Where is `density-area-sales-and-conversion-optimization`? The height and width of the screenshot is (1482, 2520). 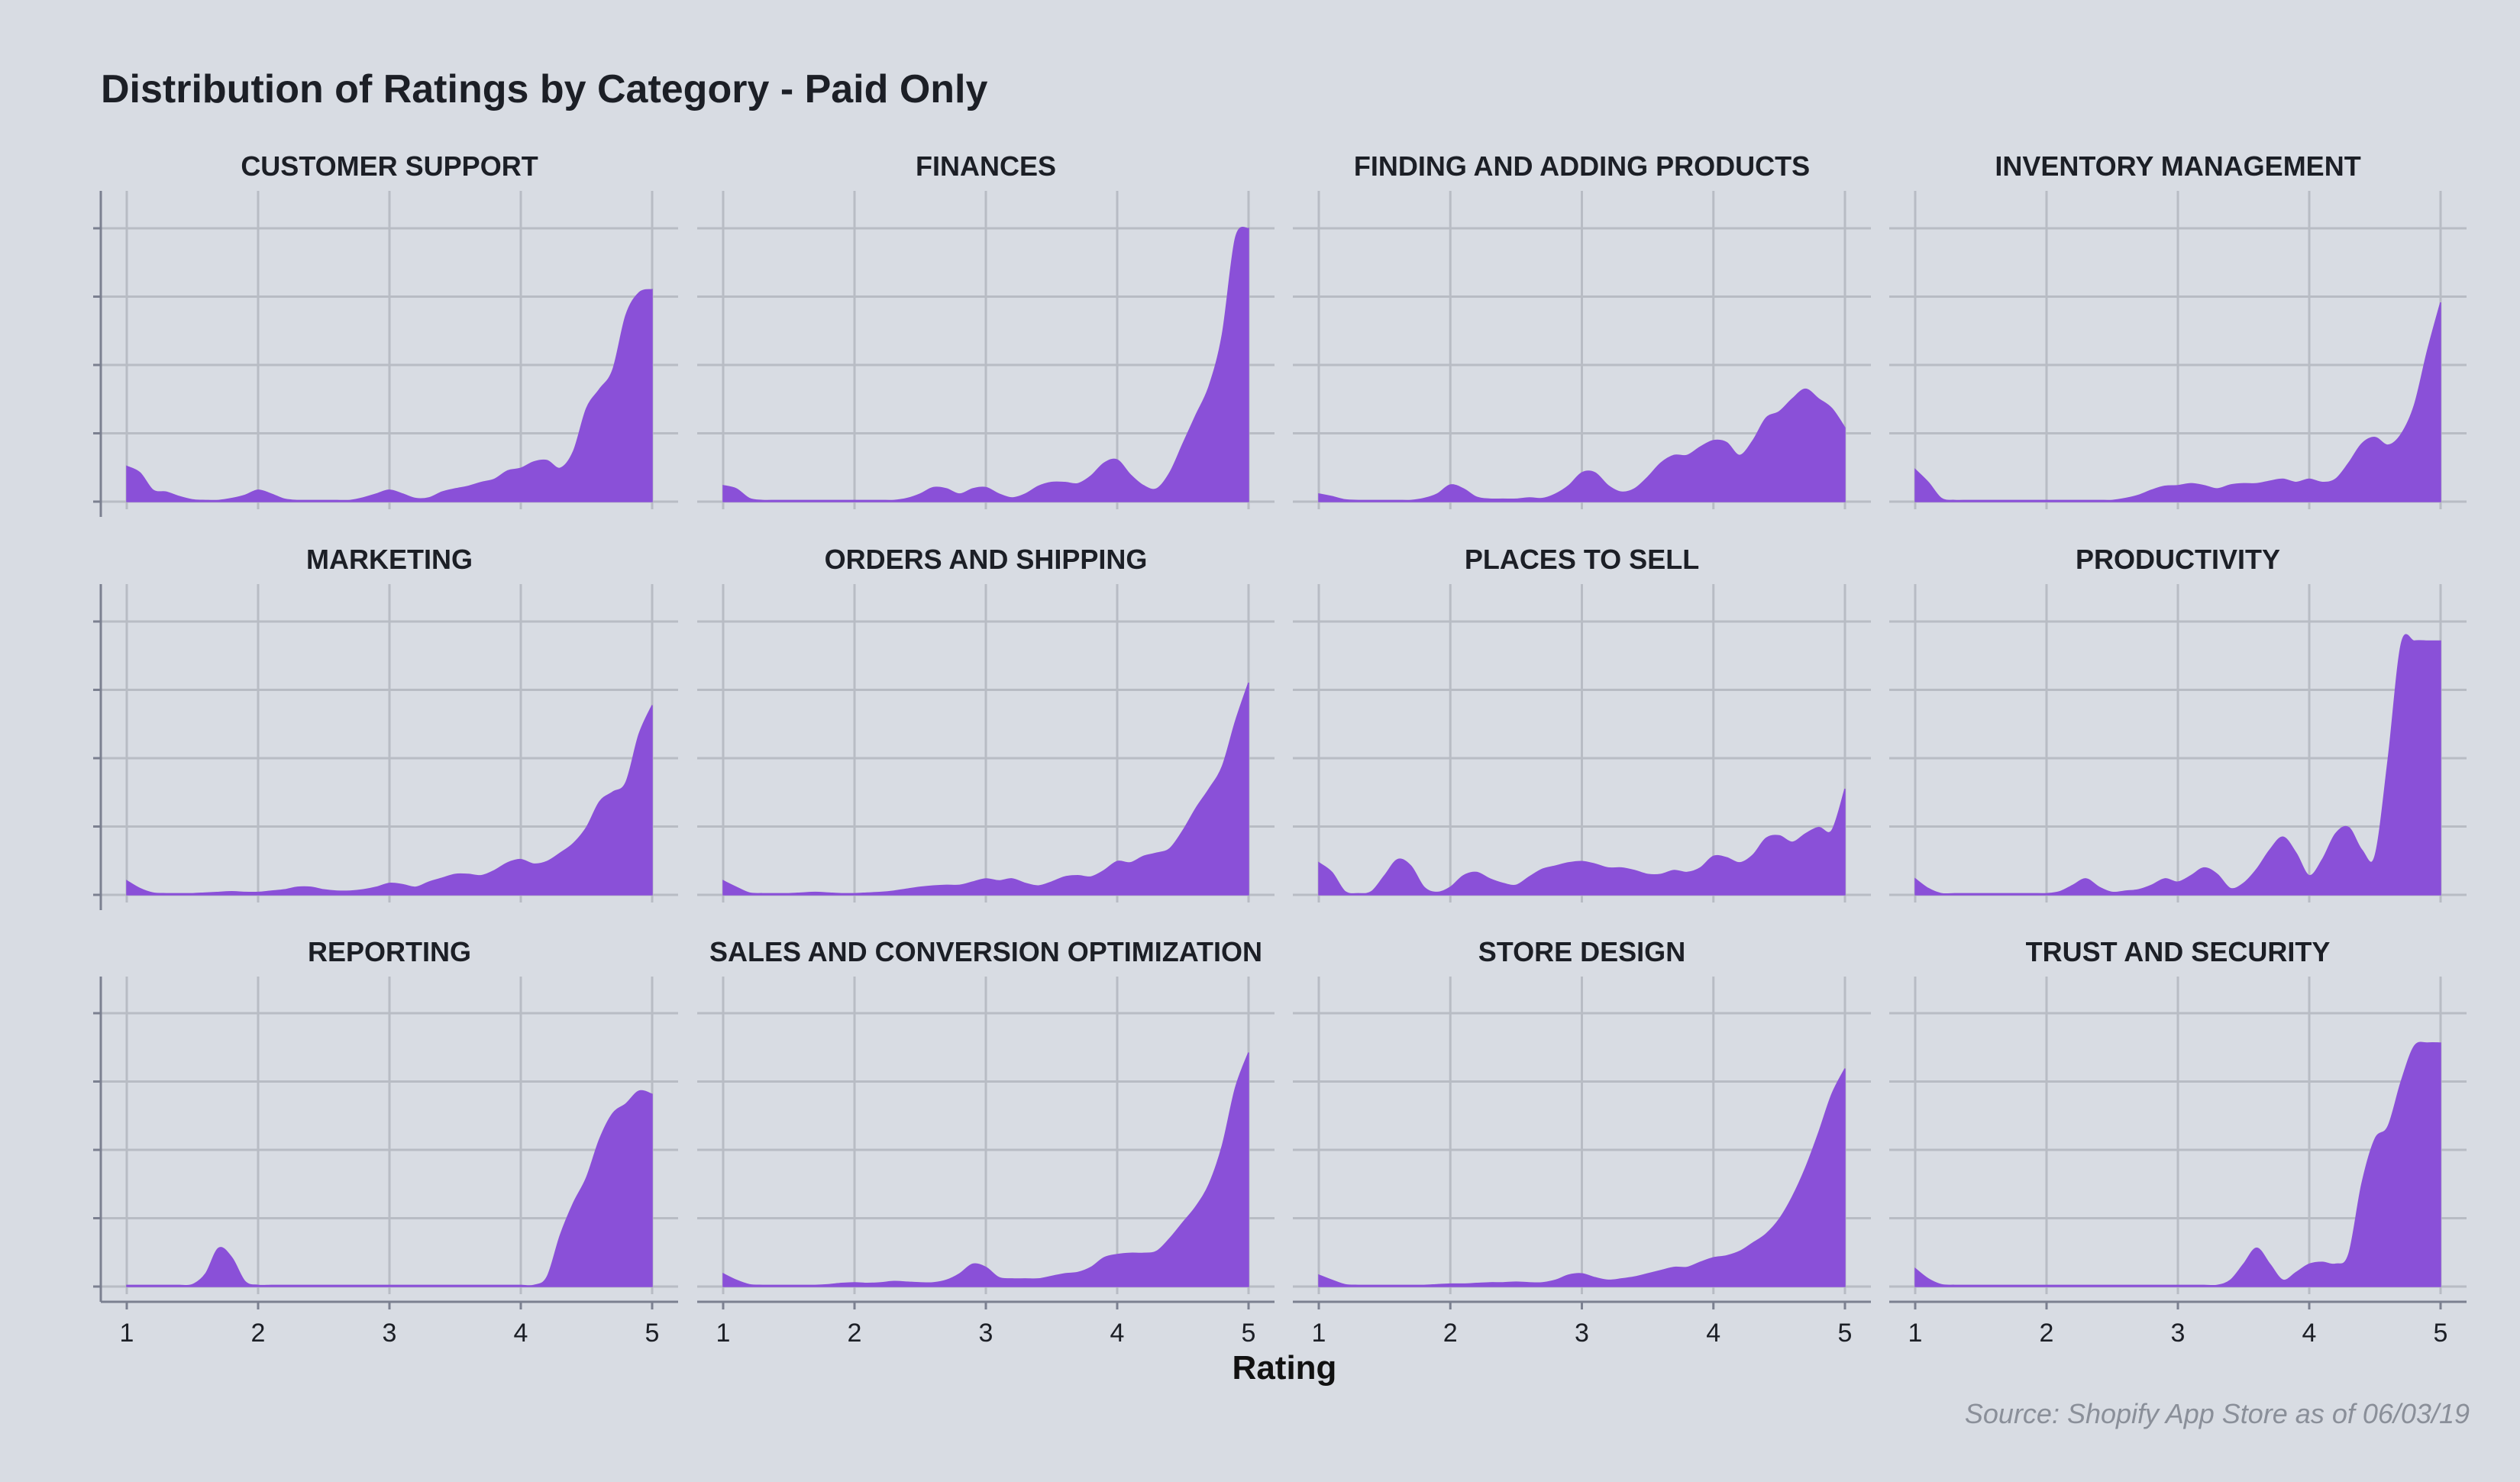 density-area-sales-and-conversion-optimization is located at coordinates (985, 1169).